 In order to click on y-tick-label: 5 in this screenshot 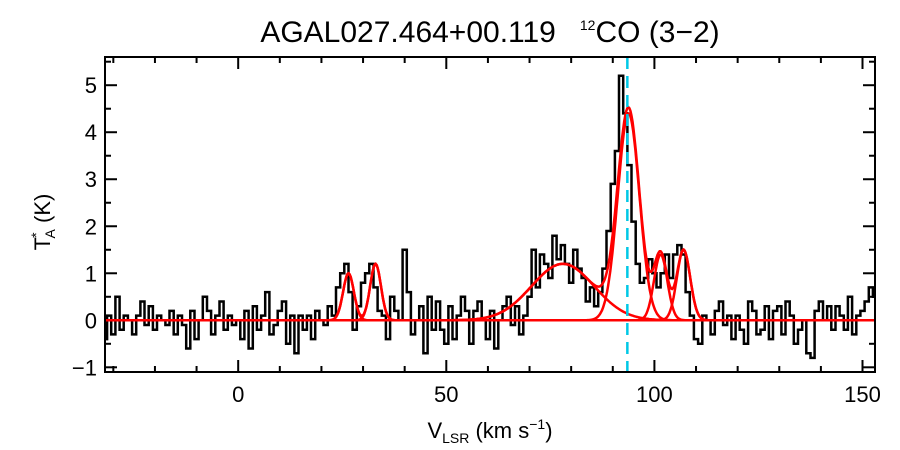, I will do `click(91, 85)`.